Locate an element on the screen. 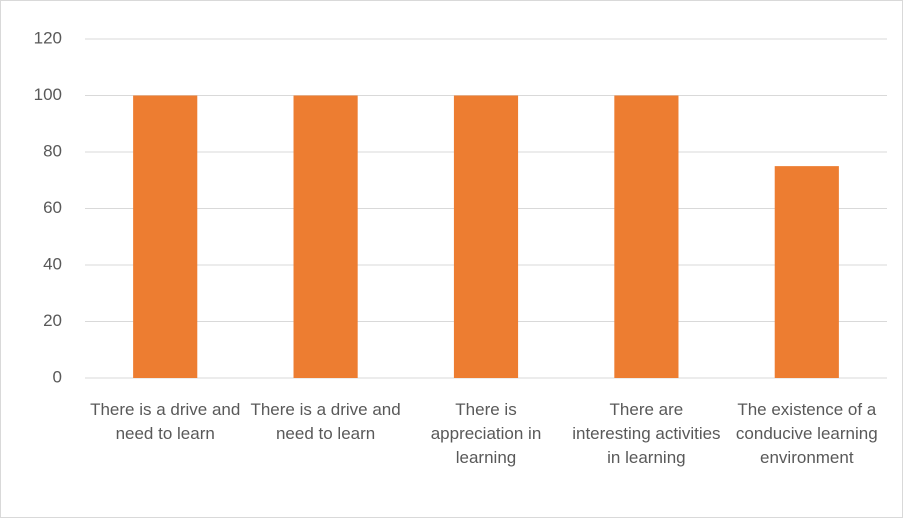 Image resolution: width=904 pixels, height=519 pixels. y-tick-label: 40 is located at coordinates (52, 263).